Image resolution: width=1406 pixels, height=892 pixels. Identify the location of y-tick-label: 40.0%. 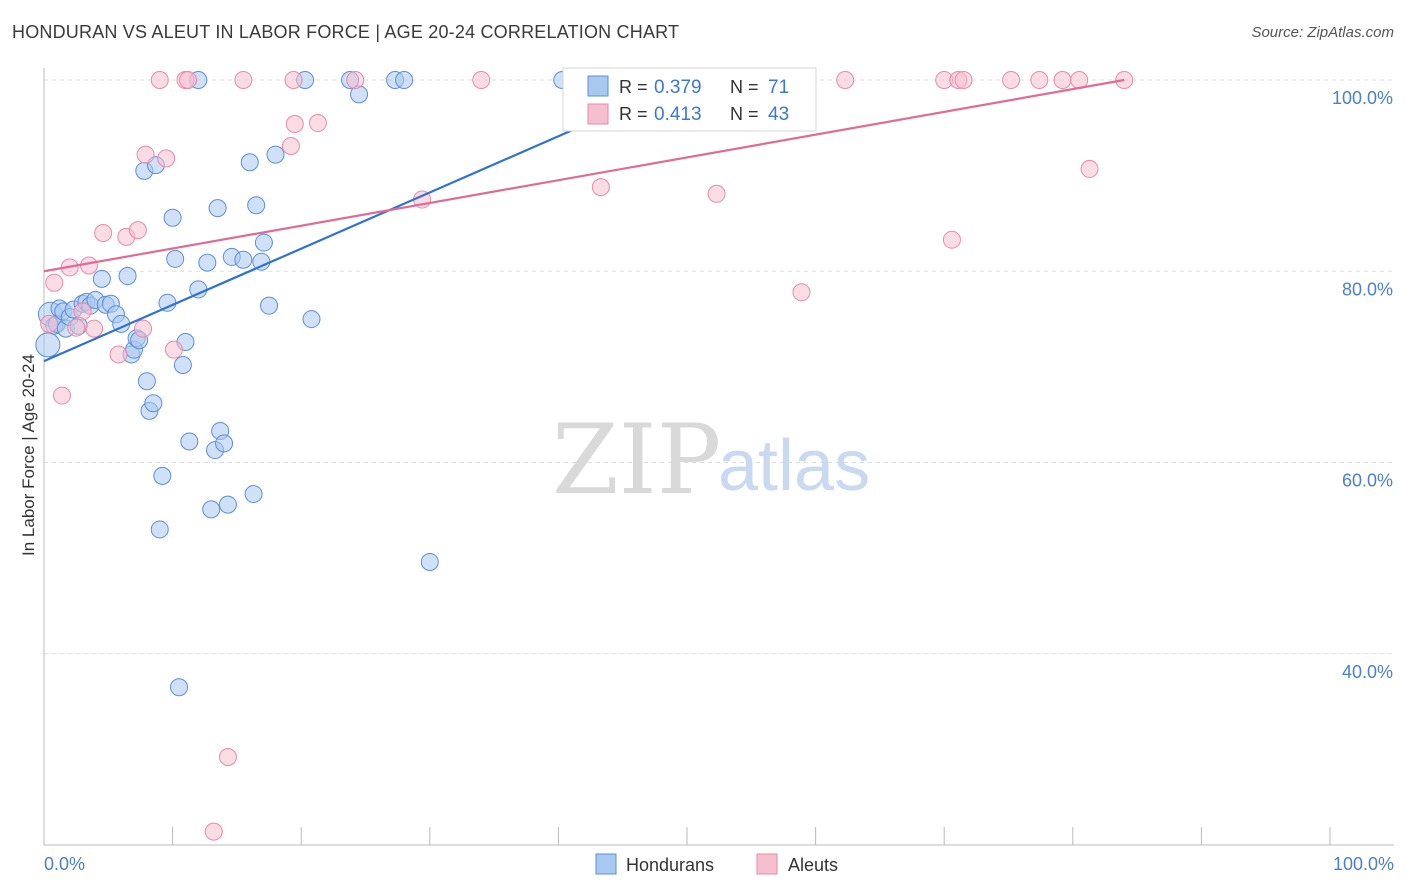
(1367, 672).